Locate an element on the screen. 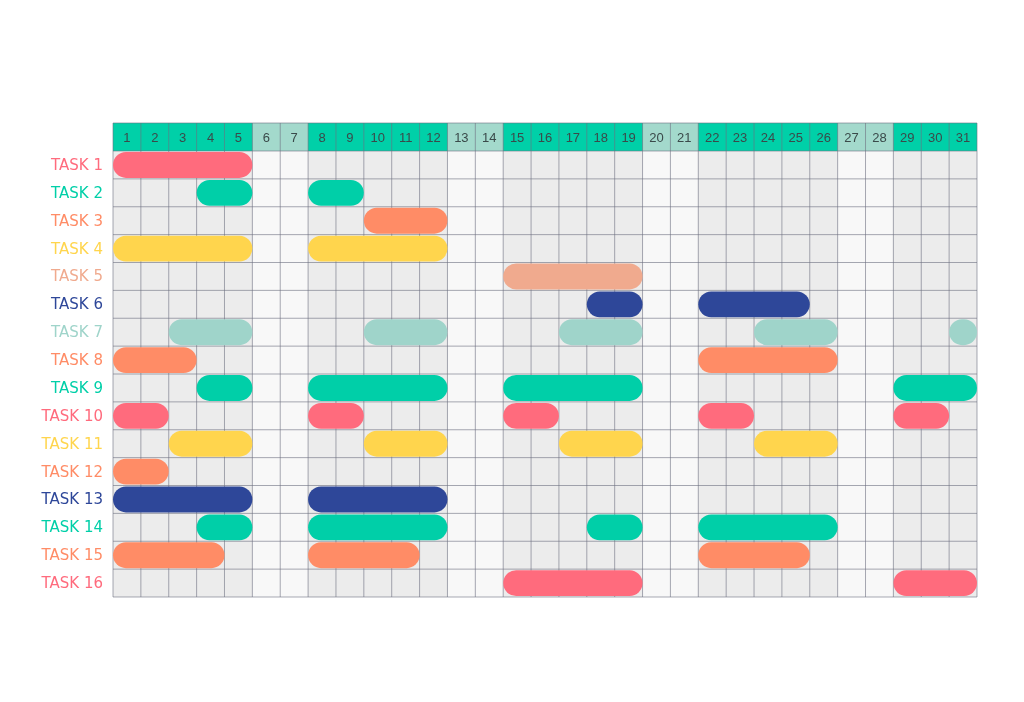  y-tick-label: TASK 3 is located at coordinates (76, 220).